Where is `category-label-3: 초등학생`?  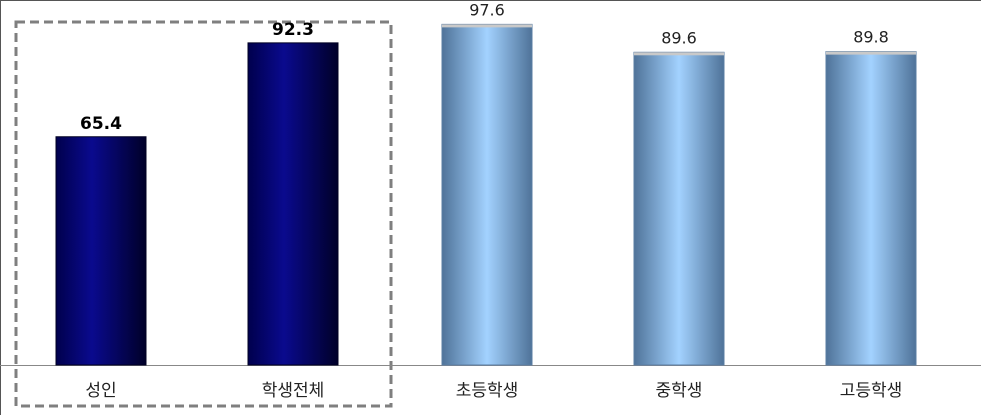 category-label-3: 초등학생 is located at coordinates (487, 391).